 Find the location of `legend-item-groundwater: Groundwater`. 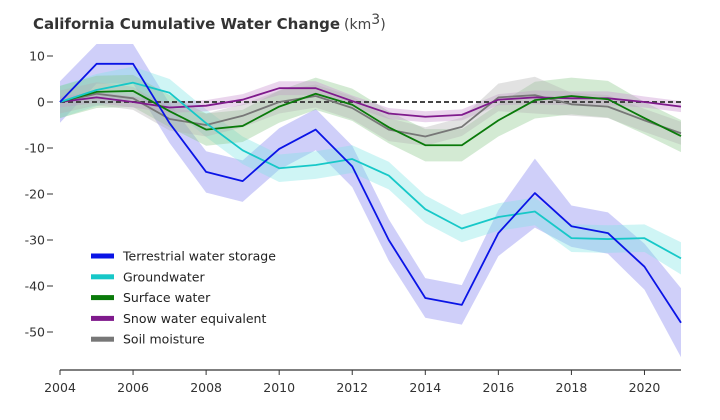

legend-item-groundwater: Groundwater is located at coordinates (148, 276).